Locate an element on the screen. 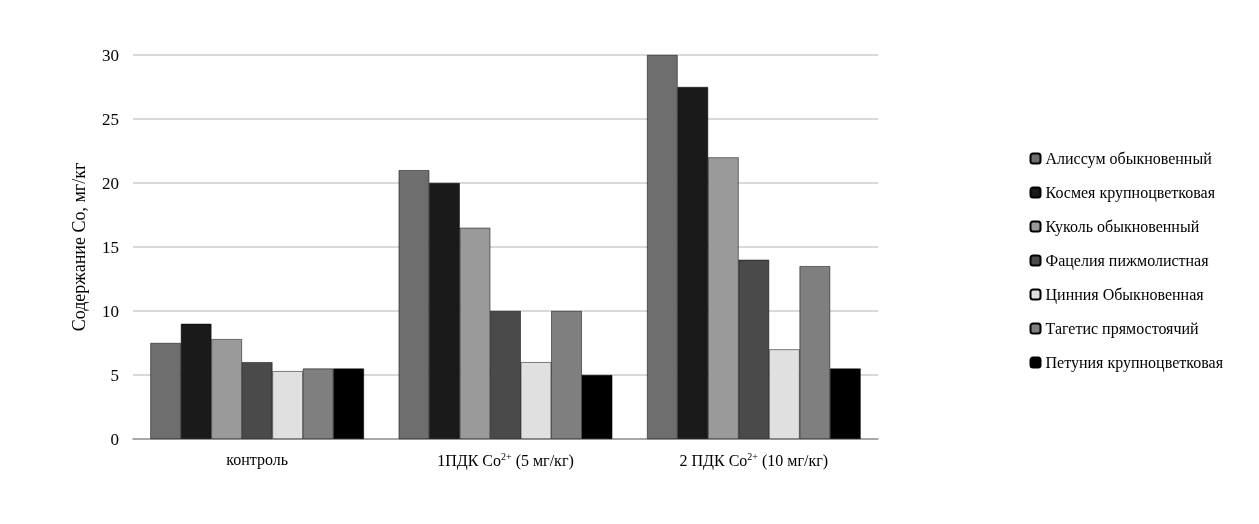 The width and height of the screenshot is (1259, 524). y-tick-label: 10 is located at coordinates (110, 311).